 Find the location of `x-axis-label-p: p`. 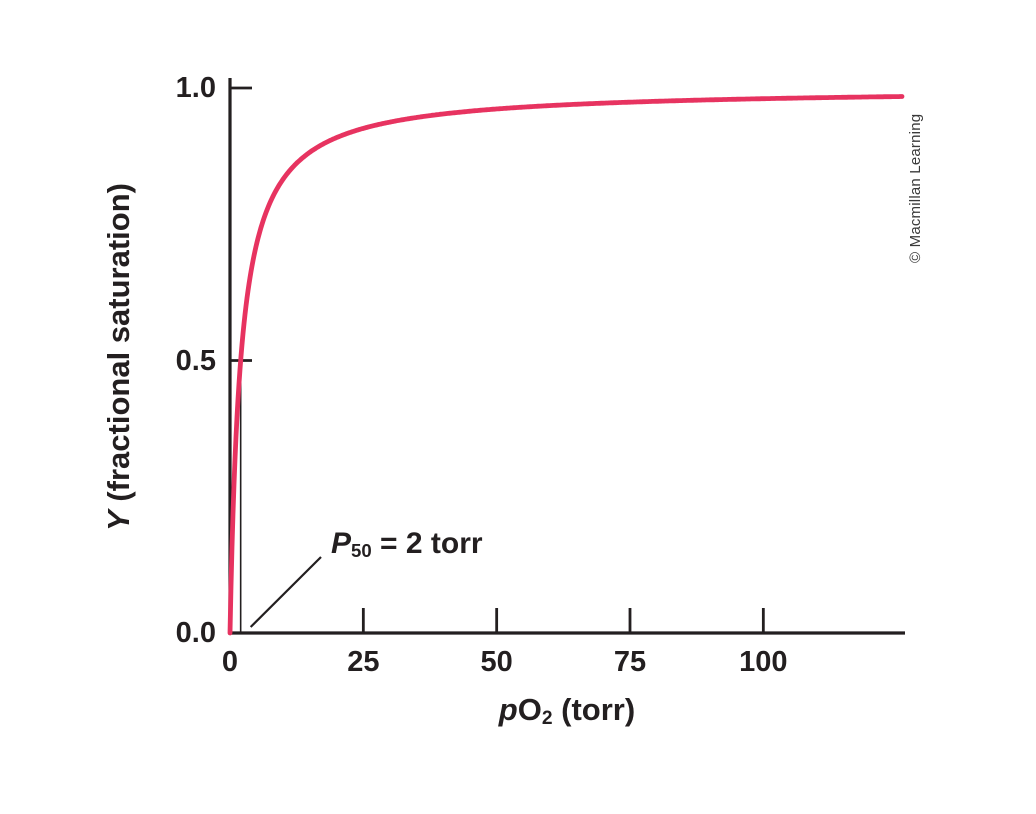

x-axis-label-p: p is located at coordinates (508, 709).